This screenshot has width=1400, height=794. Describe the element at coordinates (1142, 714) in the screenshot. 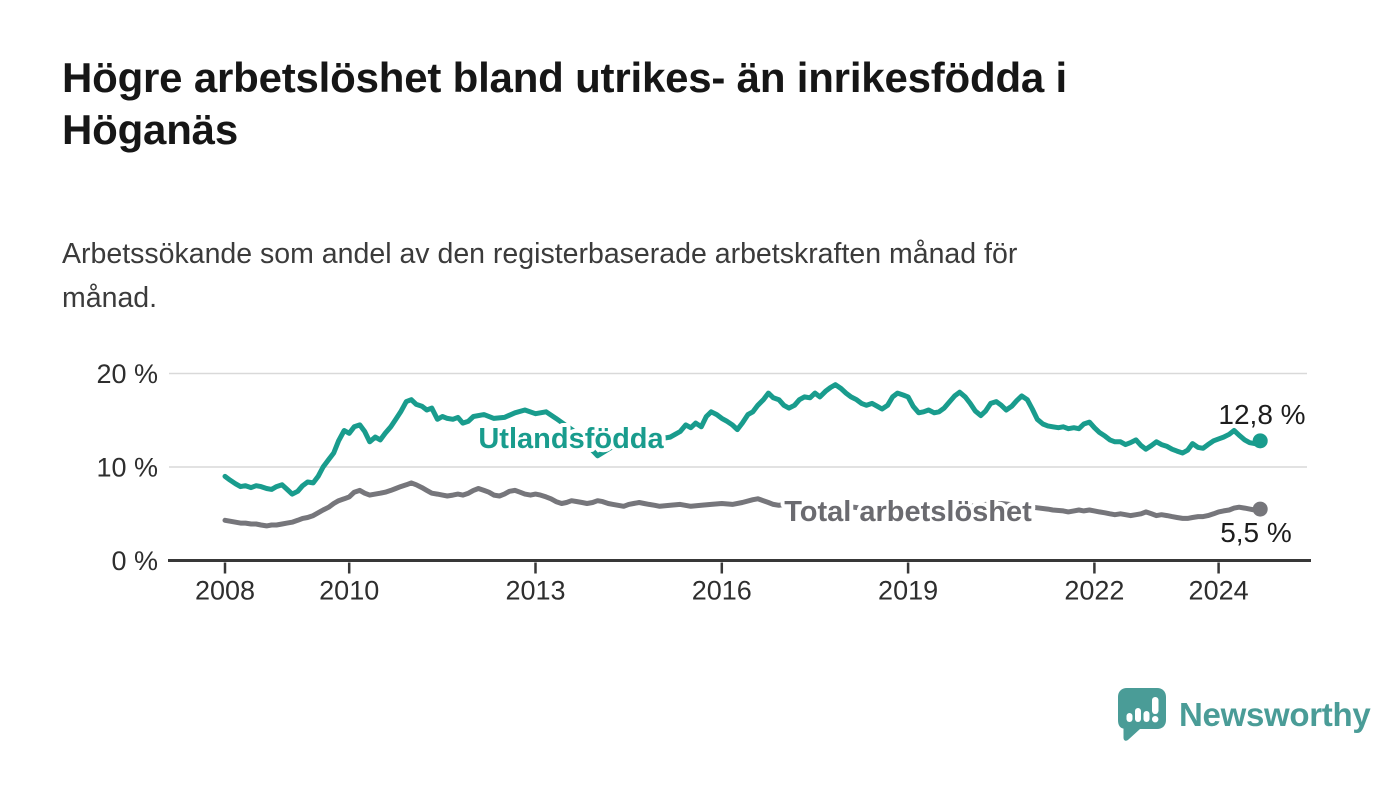

I see `newsworthy-logo-icon` at that location.